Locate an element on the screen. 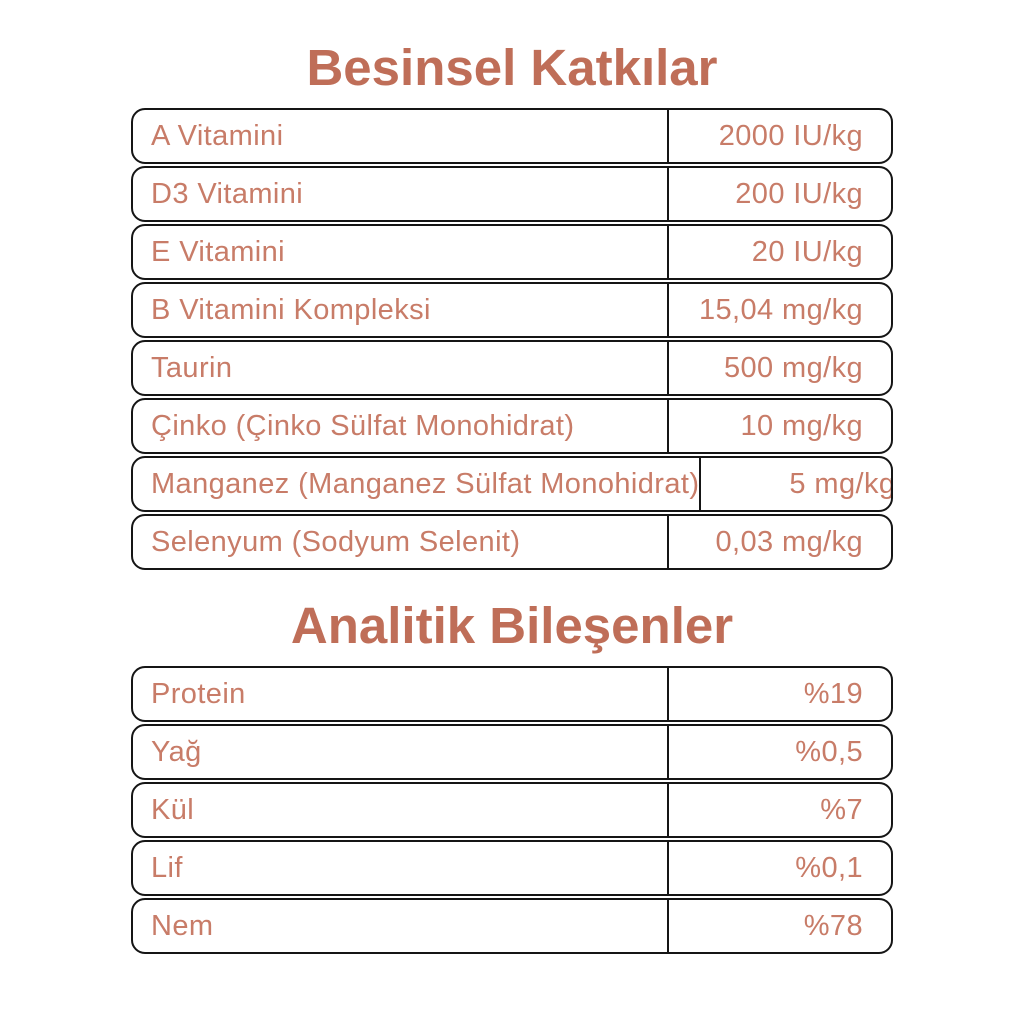 The image size is (1024, 1024). row-value: 10 mg/kg is located at coordinates (779, 426).